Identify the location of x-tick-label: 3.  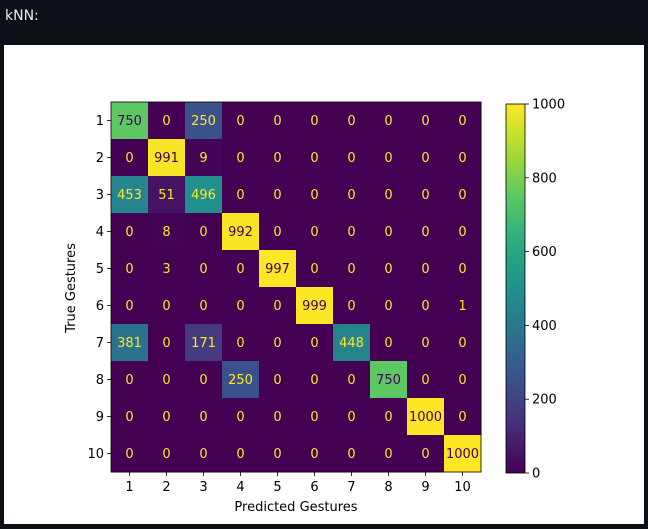
(203, 487).